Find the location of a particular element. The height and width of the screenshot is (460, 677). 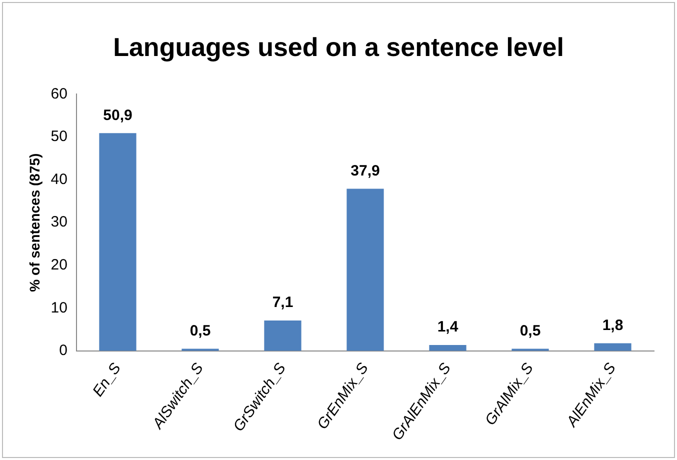

y-tick-label: 30 is located at coordinates (59, 222).